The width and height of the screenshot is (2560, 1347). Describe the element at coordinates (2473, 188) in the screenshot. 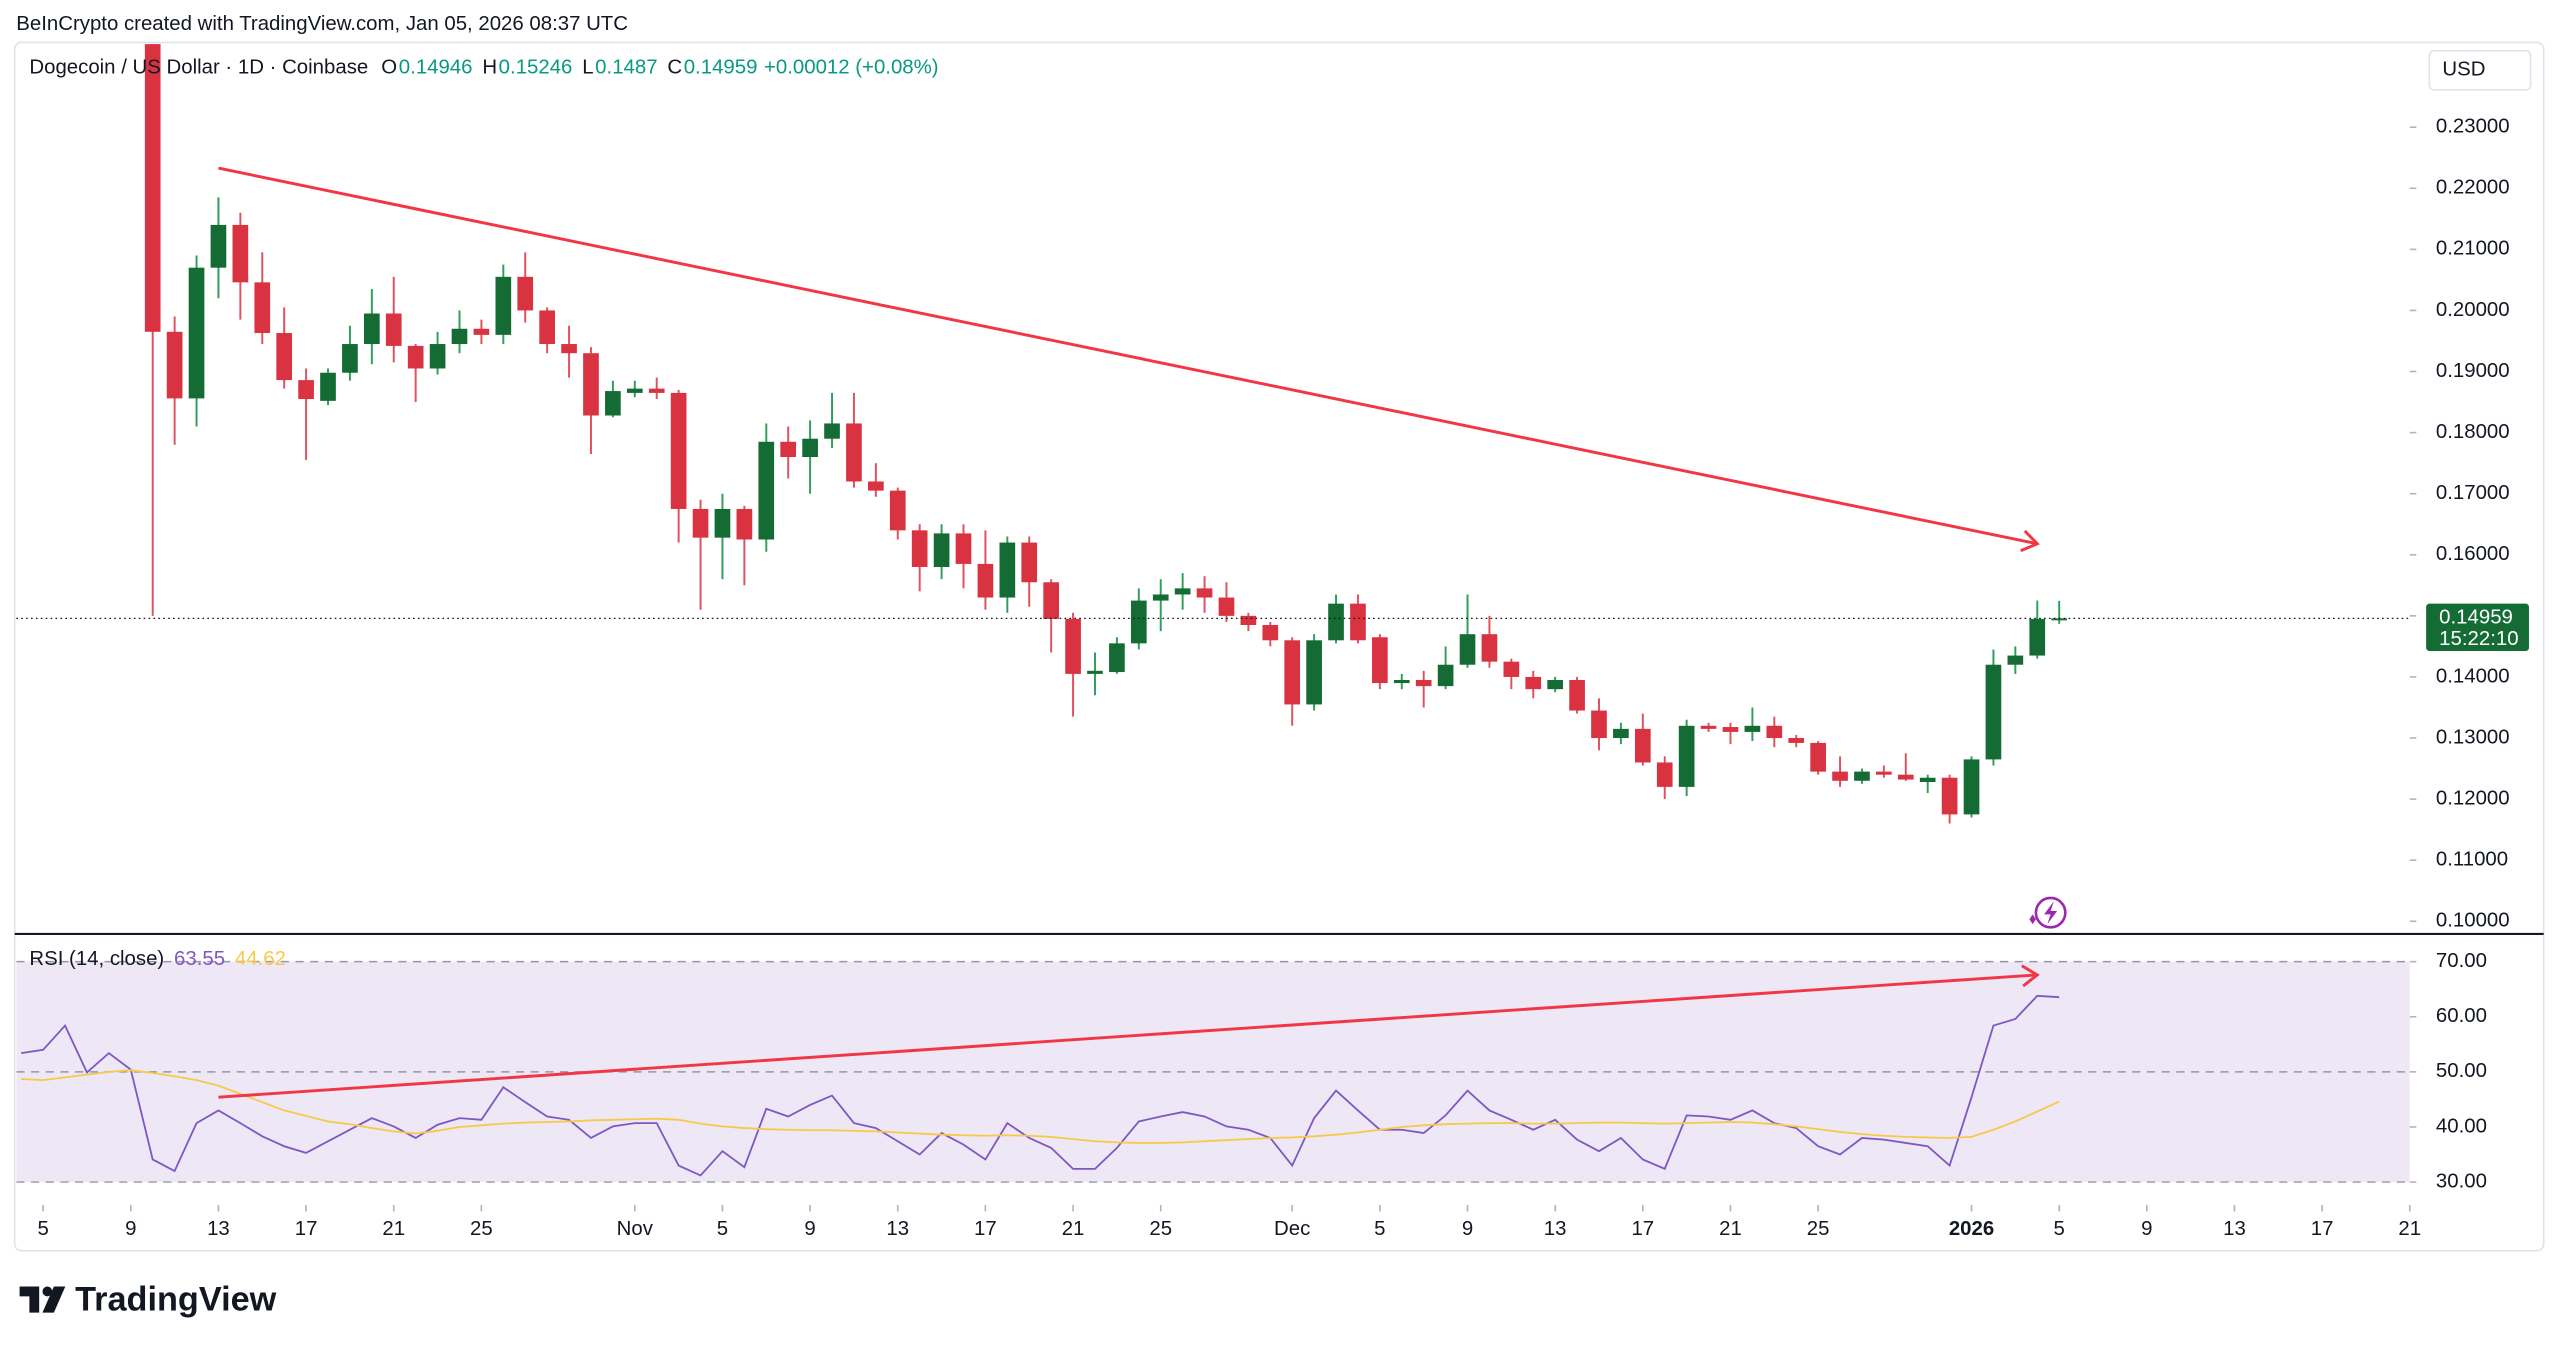

I see `y-tick-label: 0.22000` at that location.